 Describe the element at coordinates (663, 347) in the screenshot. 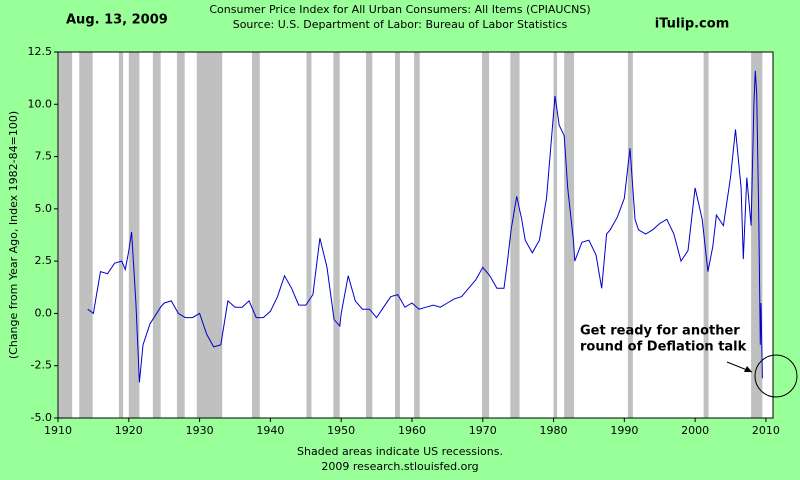

I see `annotation: round of Deflation talk` at that location.